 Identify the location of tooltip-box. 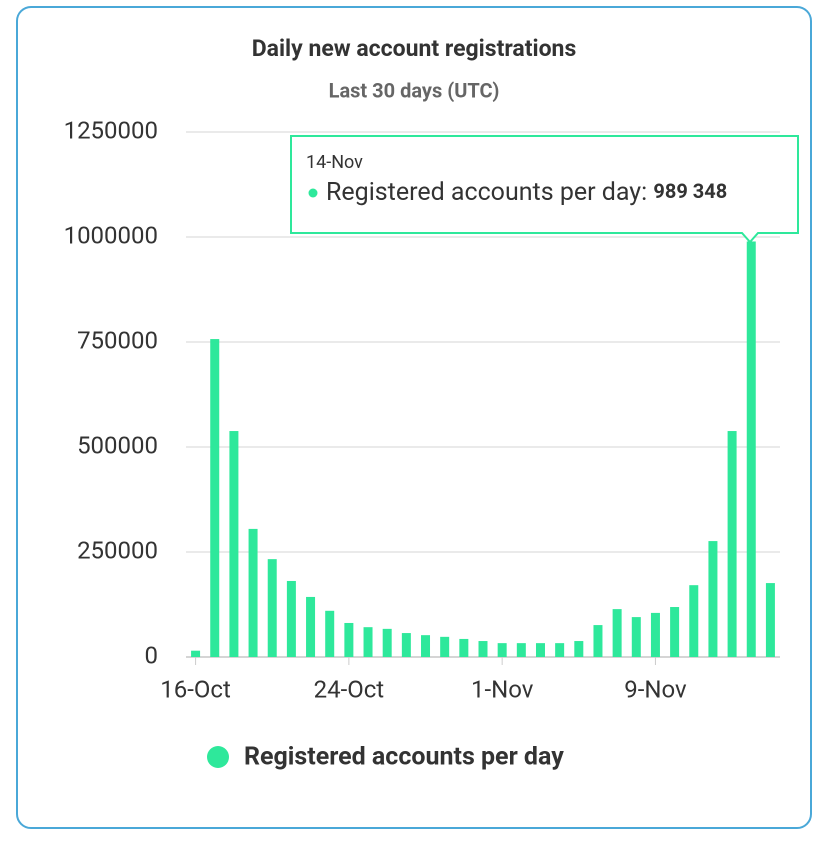
(544, 189).